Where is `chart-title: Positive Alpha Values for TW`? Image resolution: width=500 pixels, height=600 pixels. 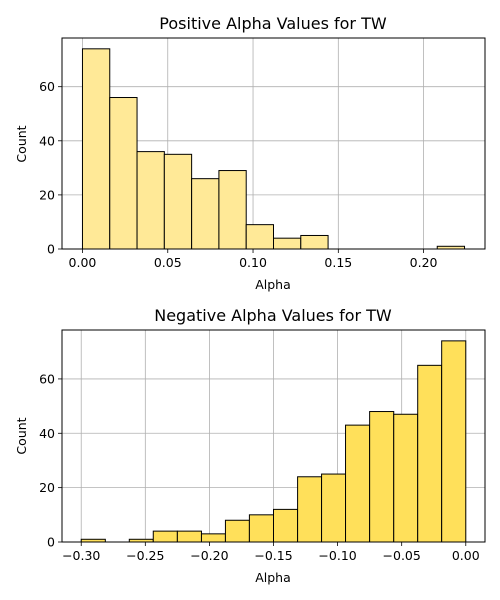
chart-title: Positive Alpha Values for TW is located at coordinates (273, 23).